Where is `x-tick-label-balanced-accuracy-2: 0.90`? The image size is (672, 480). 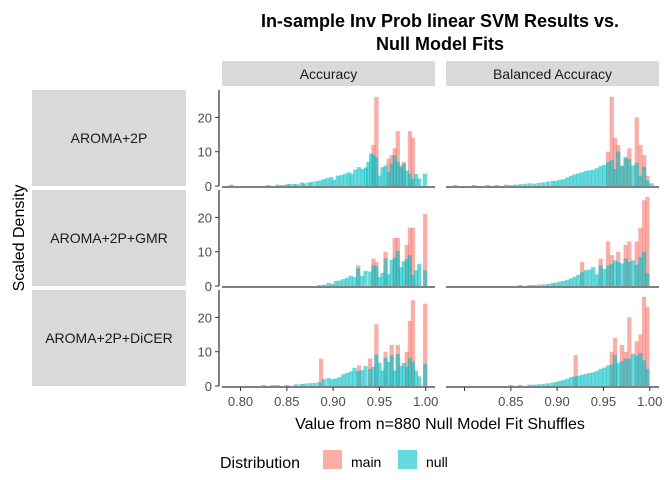
x-tick-label-balanced-accuracy-2: 0.90 is located at coordinates (556, 401).